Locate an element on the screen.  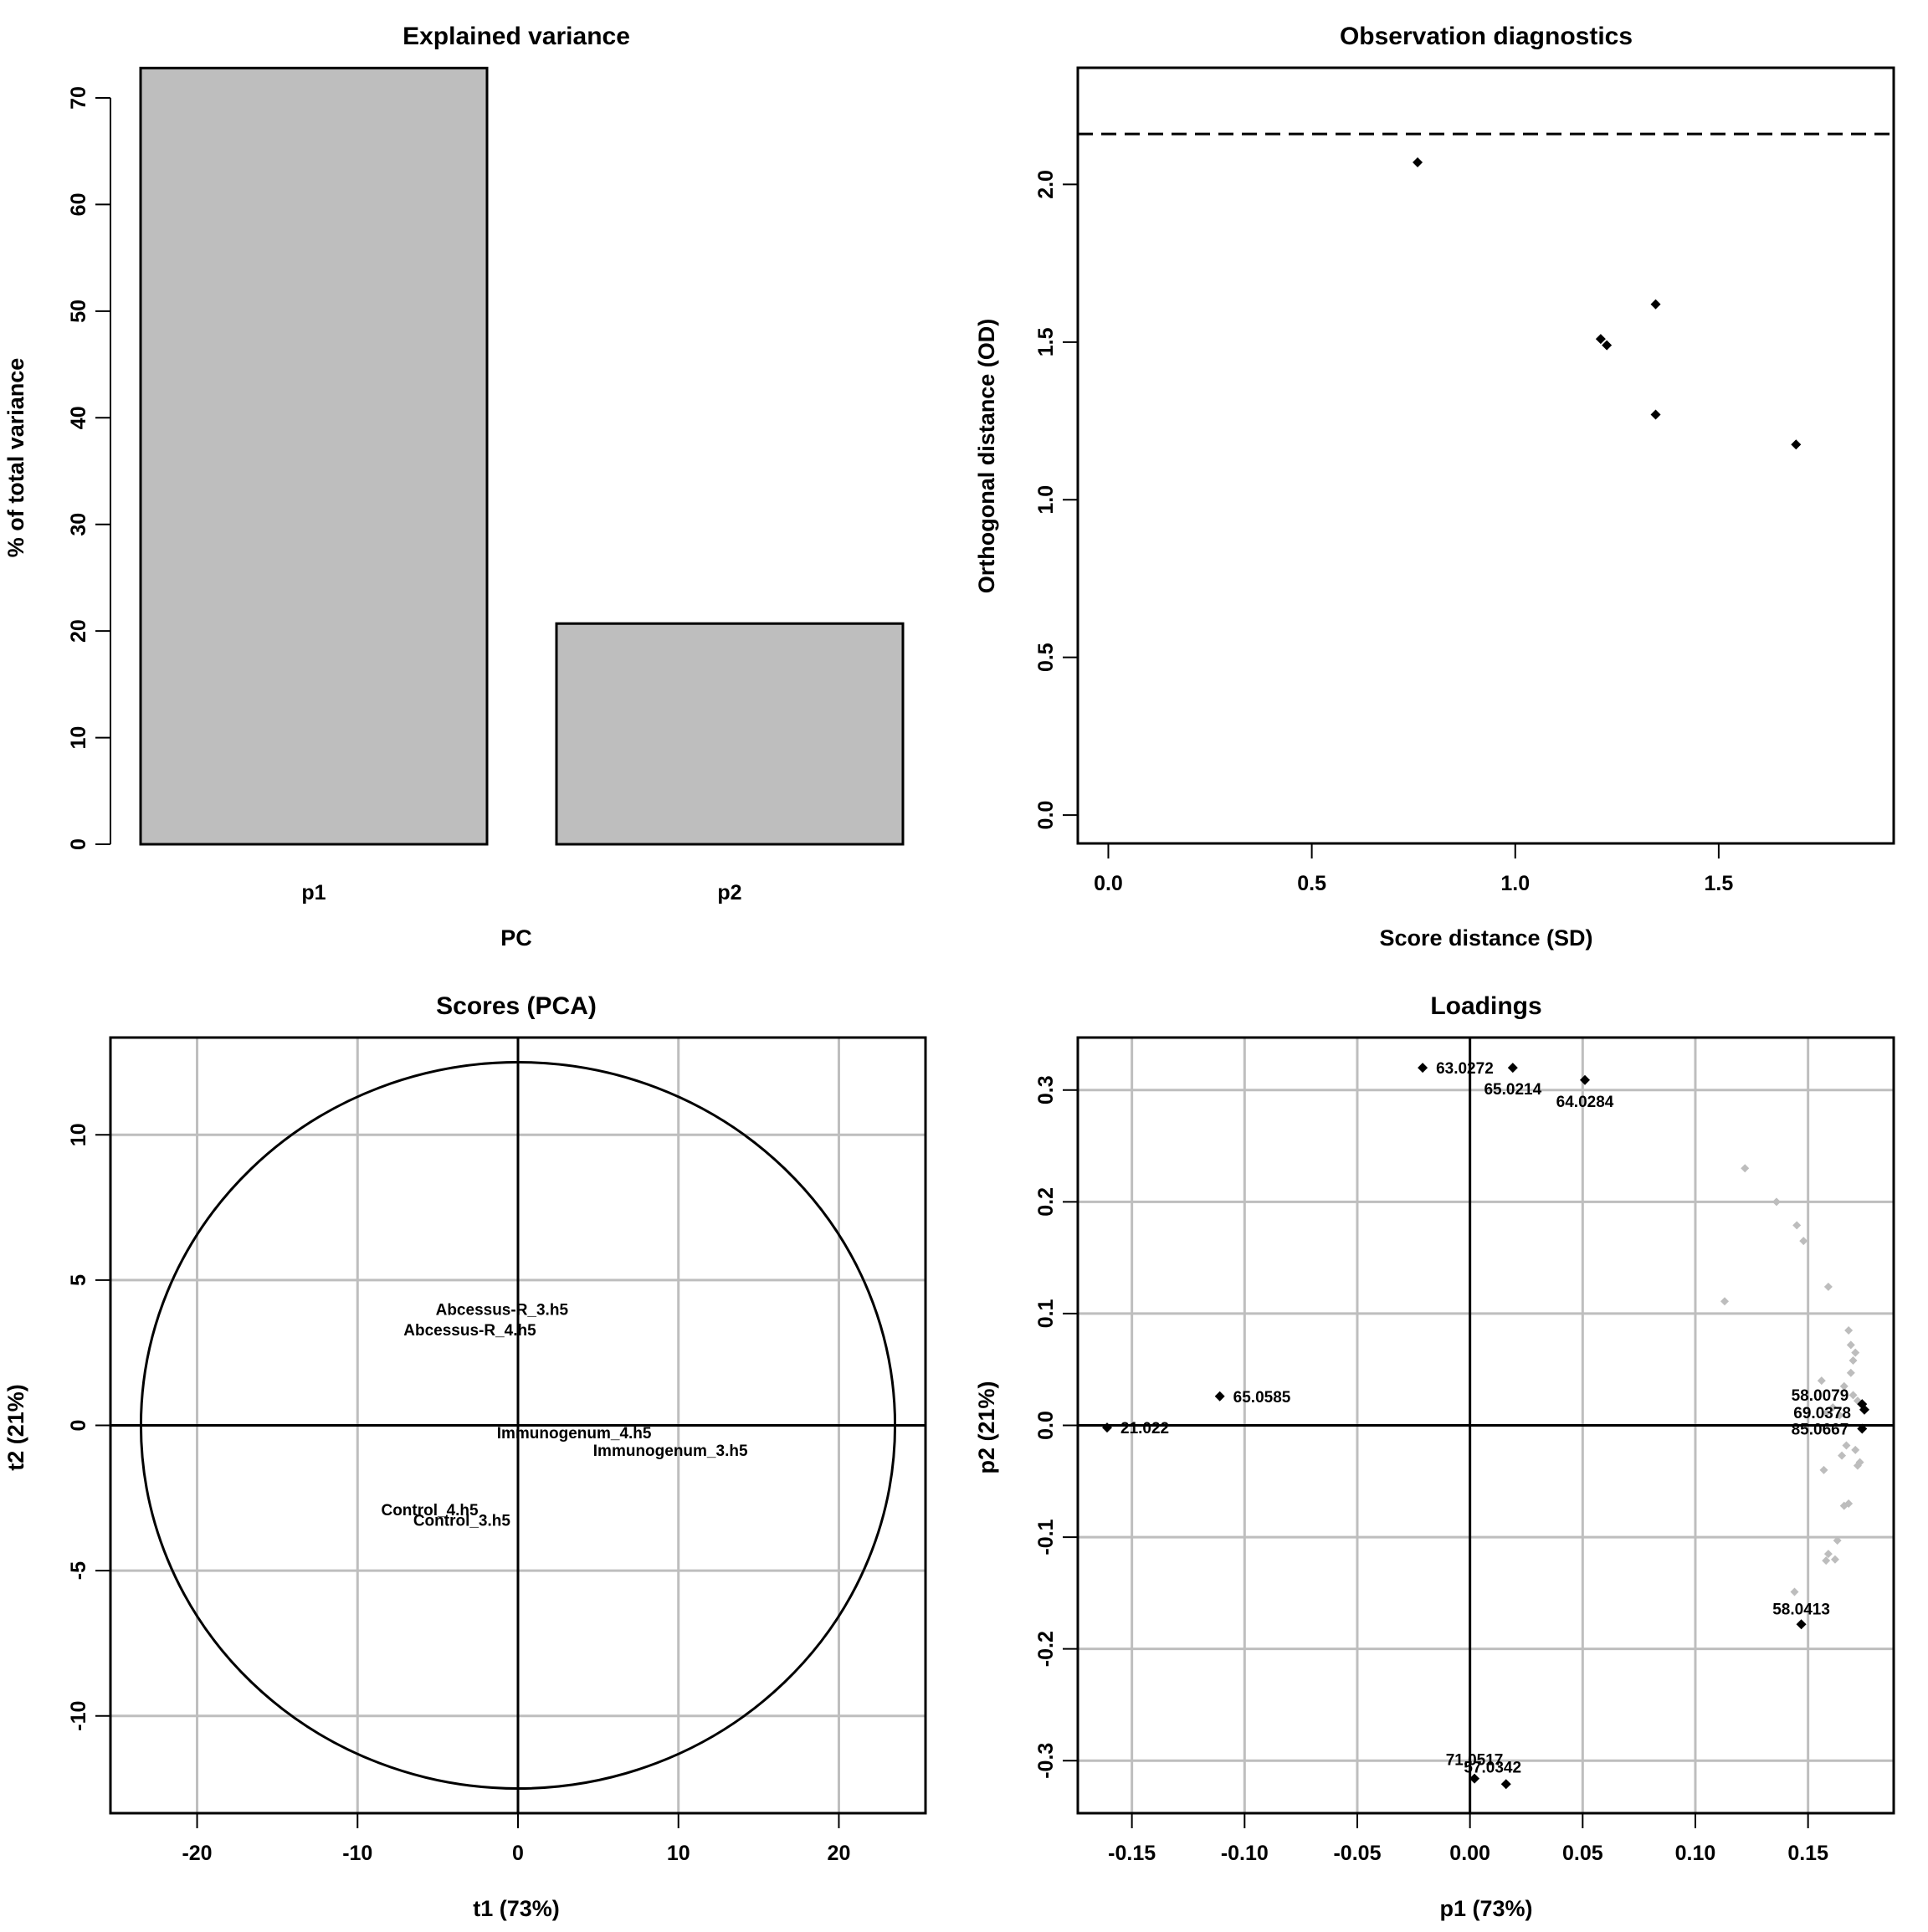
variance-bar-label: p2 is located at coordinates (729, 893).